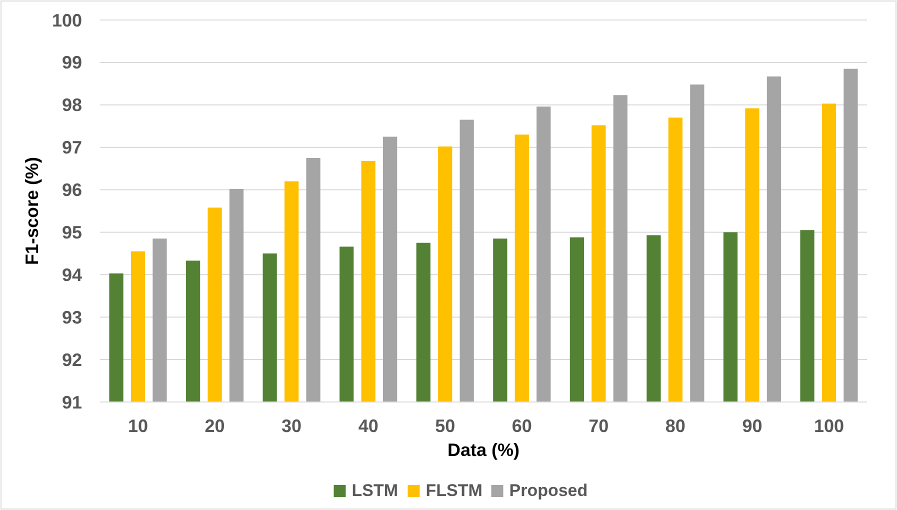  What do you see at coordinates (72, 232) in the screenshot?
I see `y-tick-label: 95` at bounding box center [72, 232].